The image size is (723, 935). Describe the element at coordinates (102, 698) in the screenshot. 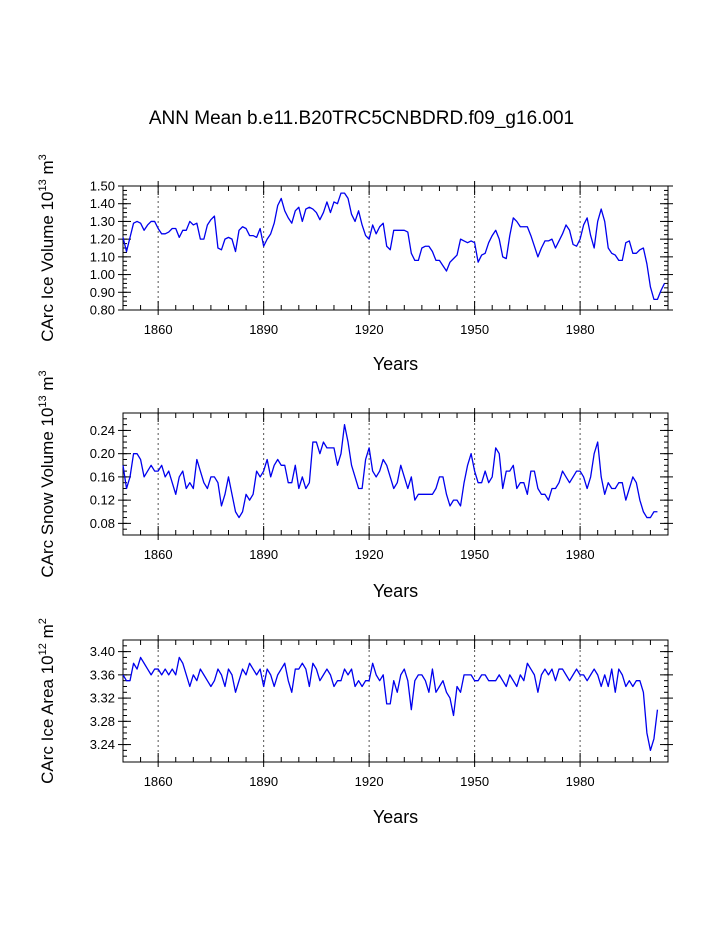

I see `panel-3-ytick-label: 3.32` at that location.